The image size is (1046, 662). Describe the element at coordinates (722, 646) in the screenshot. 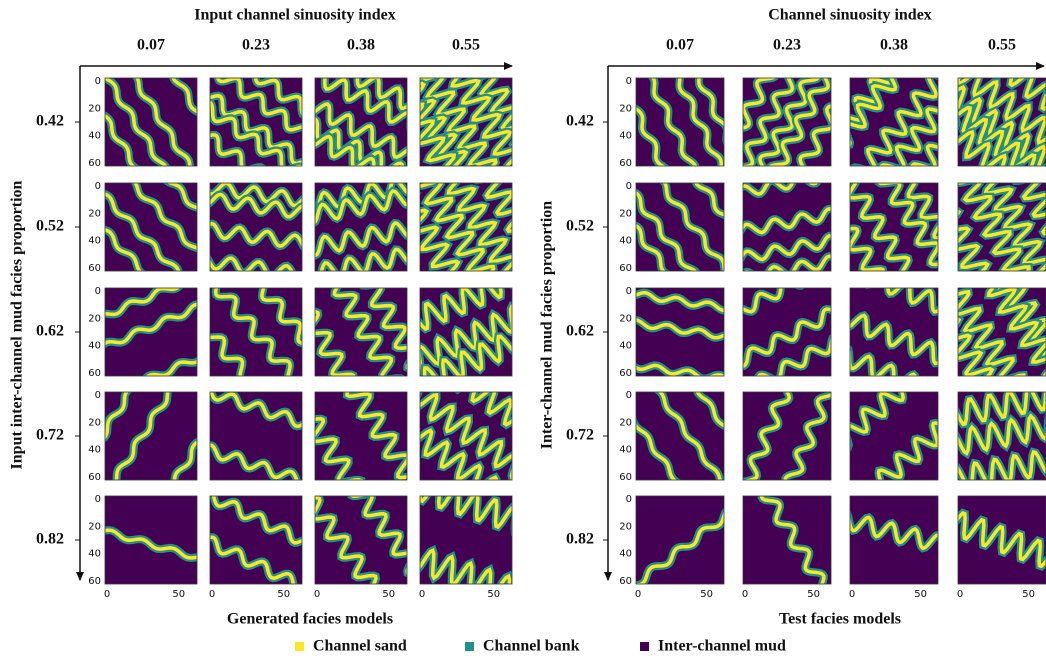

I see `legend-label: Inter-channel mud` at that location.